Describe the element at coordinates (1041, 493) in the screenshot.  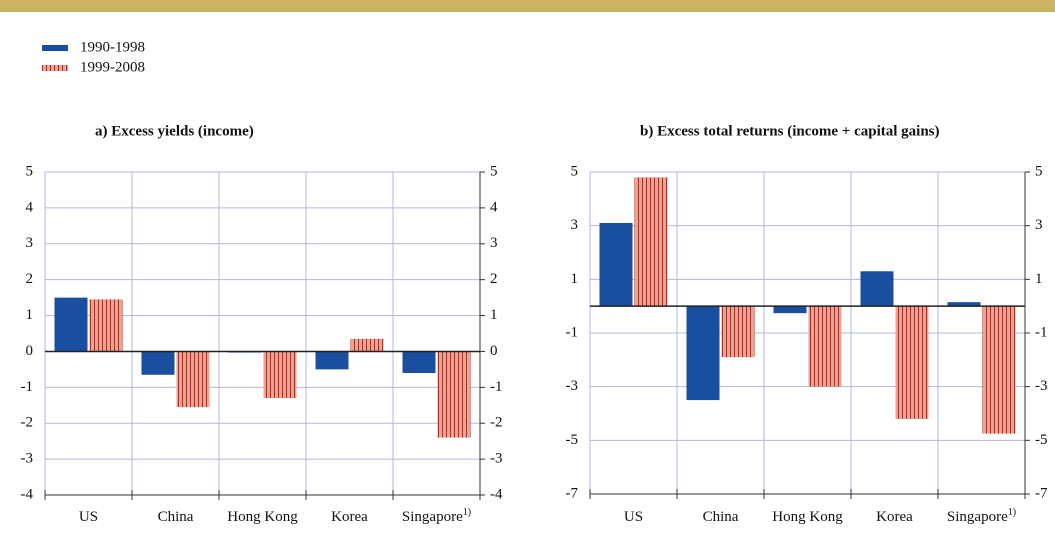
I see `y2-tick-label: -7` at that location.